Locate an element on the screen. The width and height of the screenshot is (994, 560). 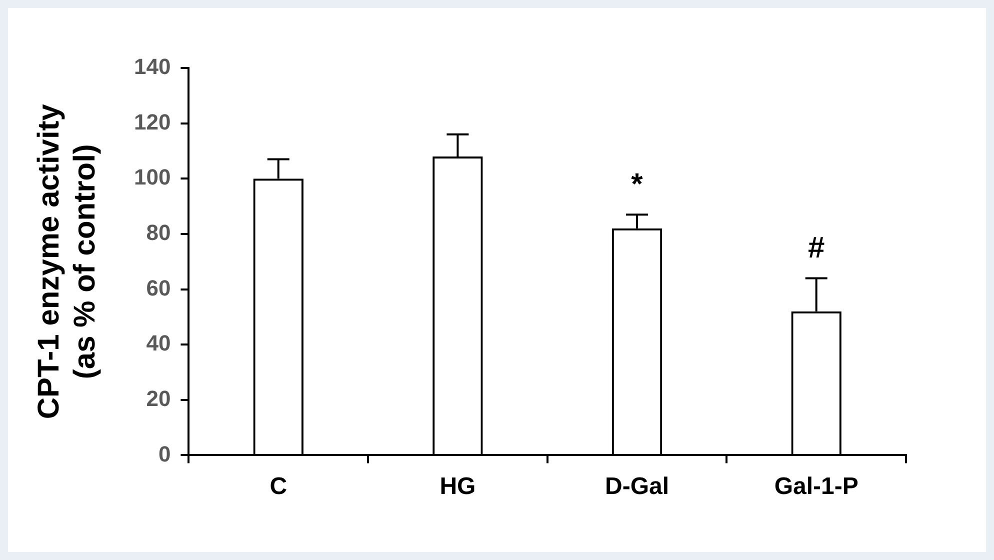
x-tick-label: Gal-1-P is located at coordinates (816, 486).